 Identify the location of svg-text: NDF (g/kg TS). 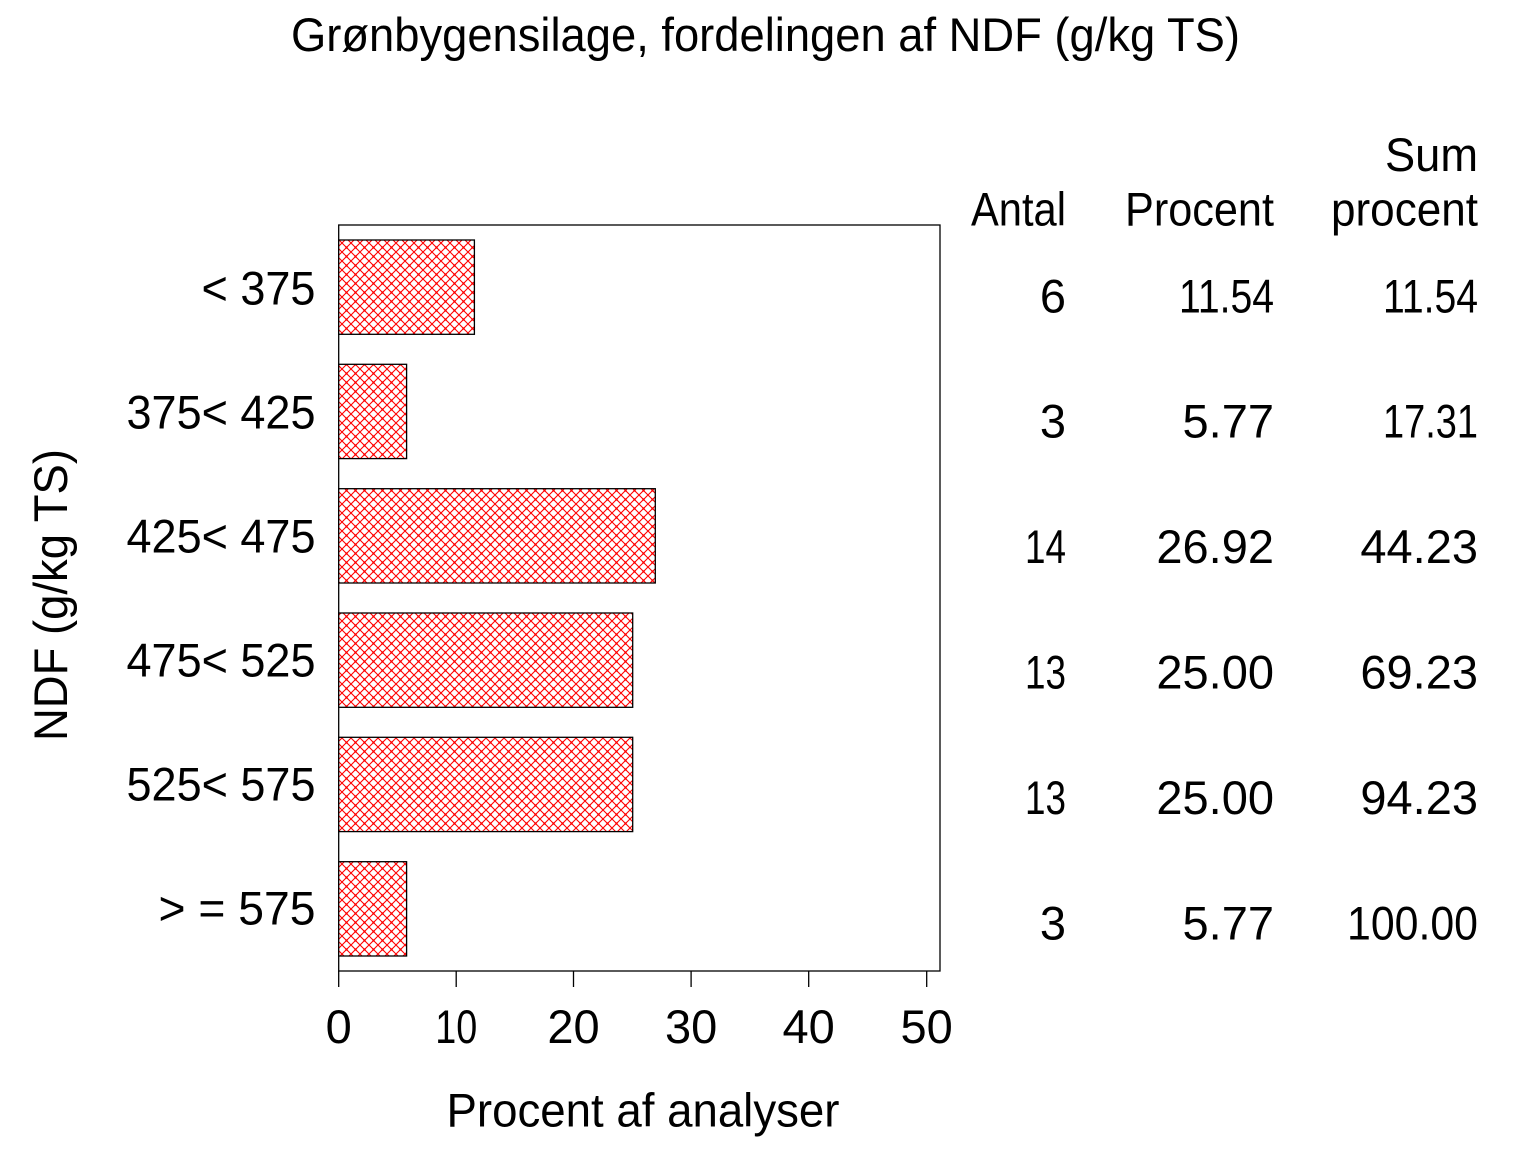
(50, 595).